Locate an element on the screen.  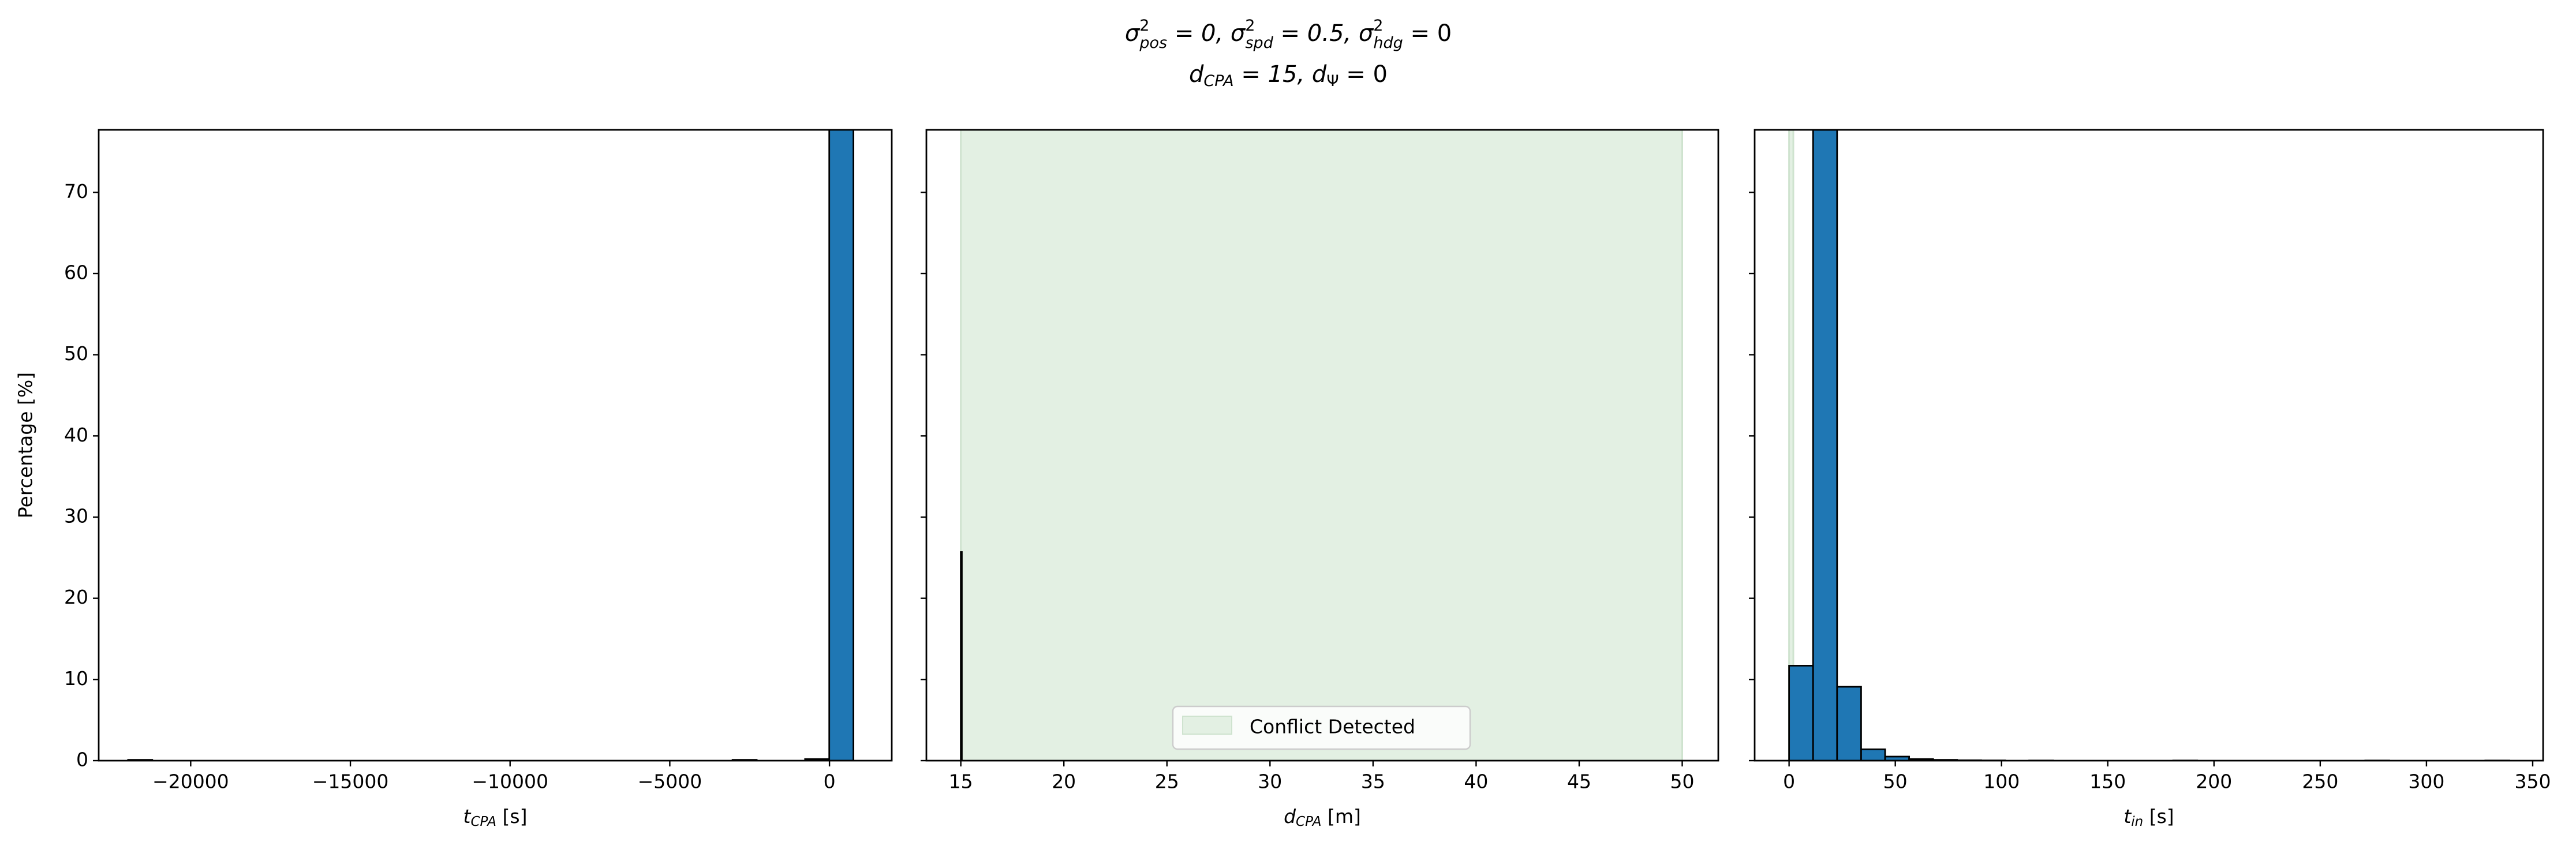
title-part: d is located at coordinates (1196, 74).